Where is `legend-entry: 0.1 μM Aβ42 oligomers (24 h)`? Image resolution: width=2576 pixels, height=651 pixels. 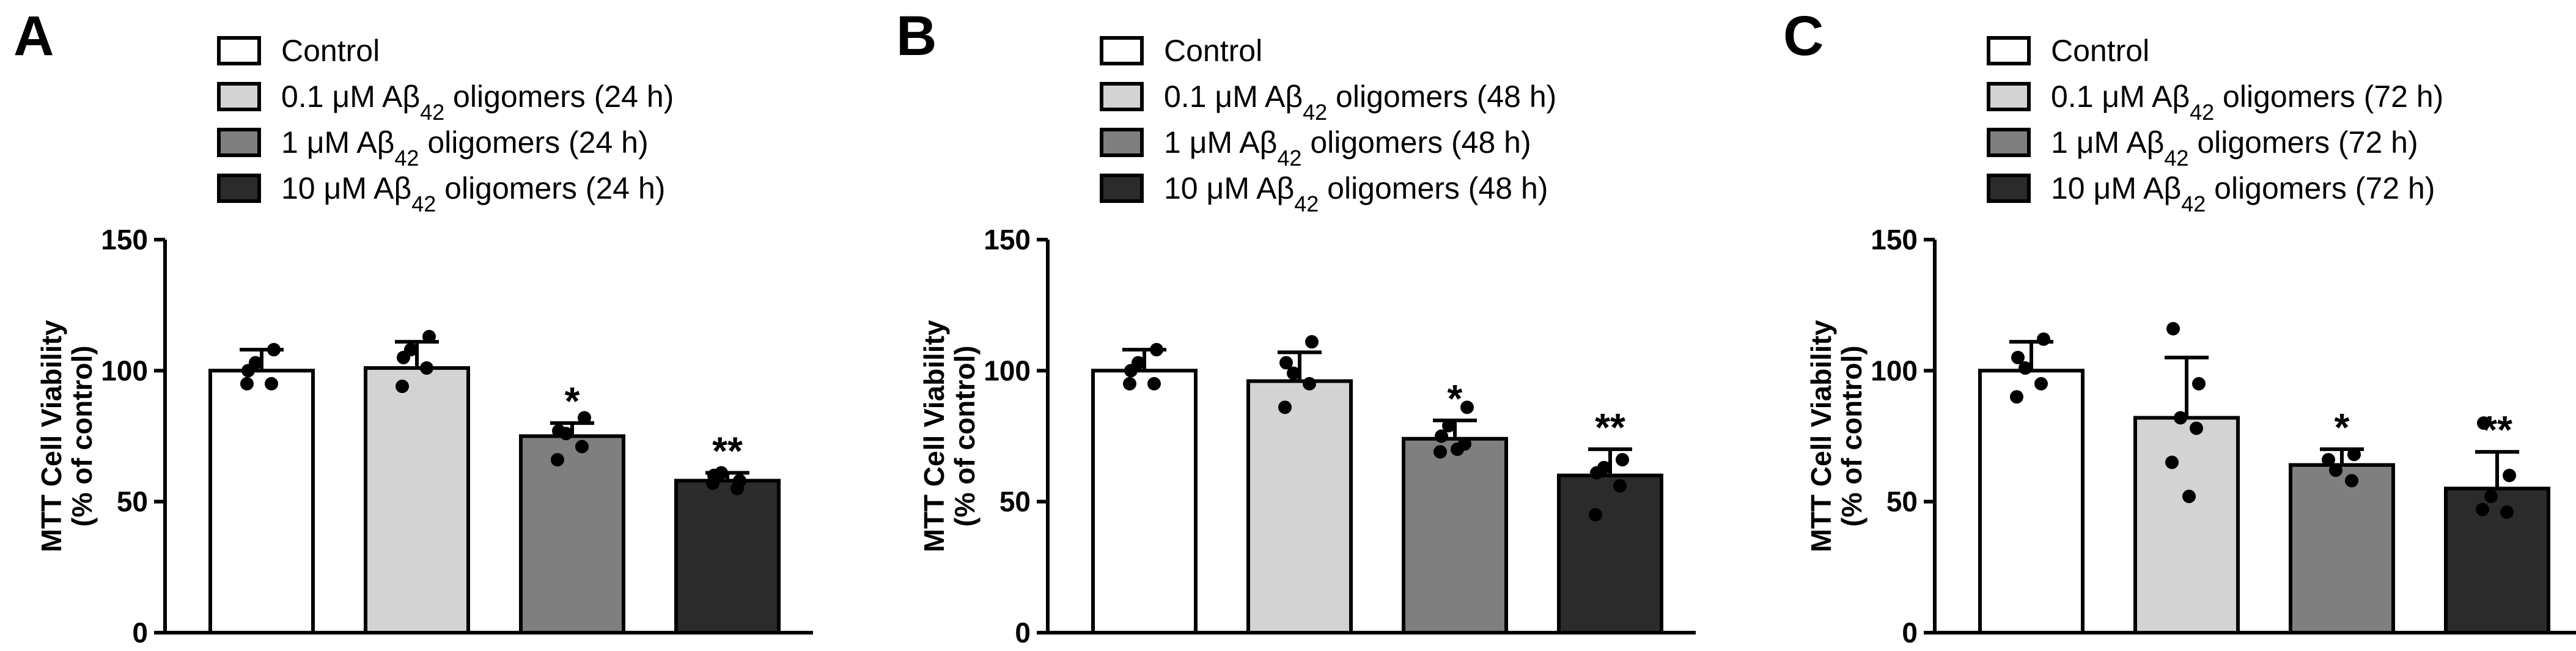 legend-entry: 0.1 μM Aβ42 oligomers (24 h) is located at coordinates (477, 102).